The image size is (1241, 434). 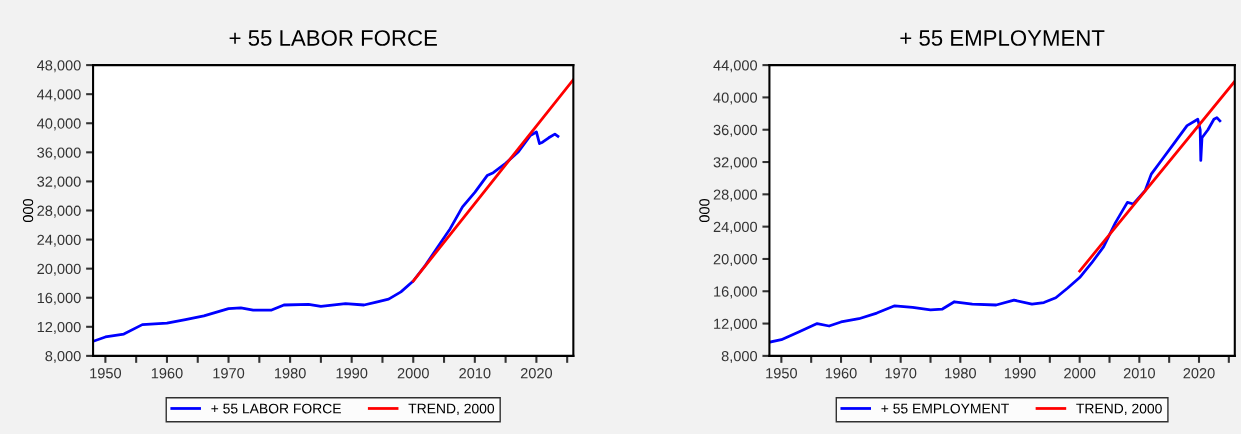 I want to click on legend-label: + 55 EMPLOYMENT, so click(x=945, y=408).